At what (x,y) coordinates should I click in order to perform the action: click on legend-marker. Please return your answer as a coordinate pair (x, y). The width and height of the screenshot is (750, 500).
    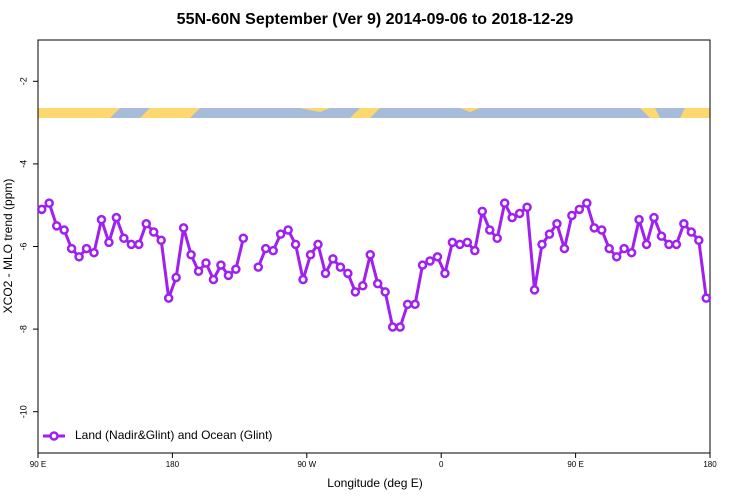
    Looking at the image, I should click on (54, 436).